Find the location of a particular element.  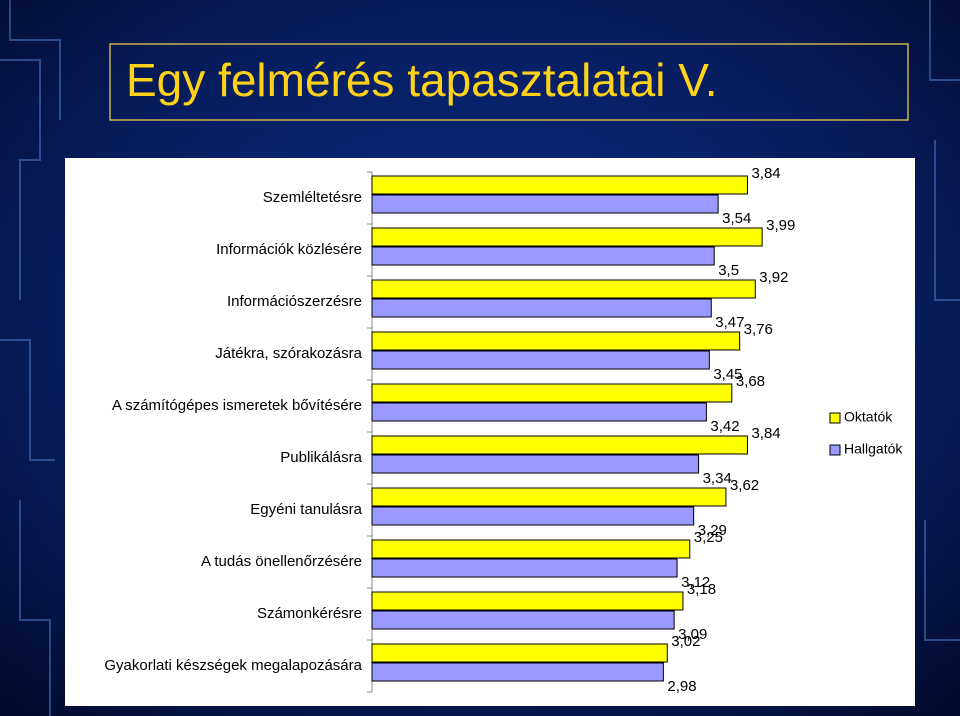

value-label: 2,98 is located at coordinates (681, 686).